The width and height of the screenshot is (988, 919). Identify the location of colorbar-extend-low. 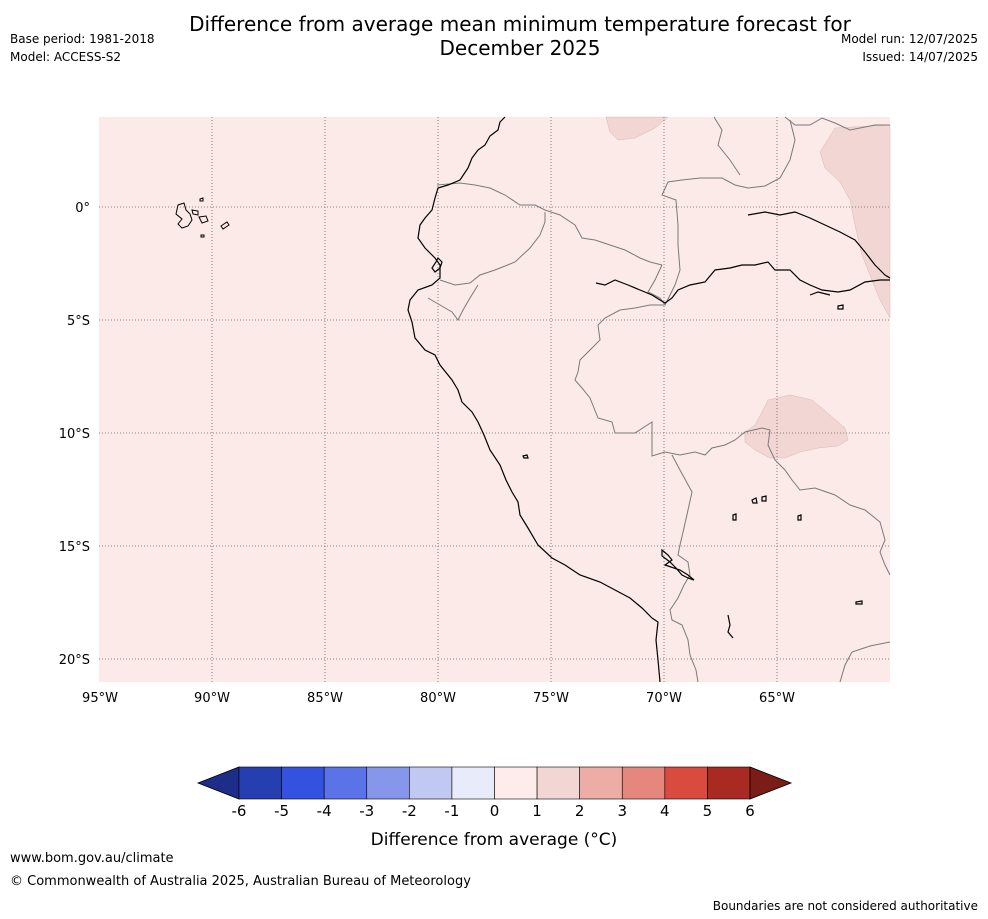
(218, 783).